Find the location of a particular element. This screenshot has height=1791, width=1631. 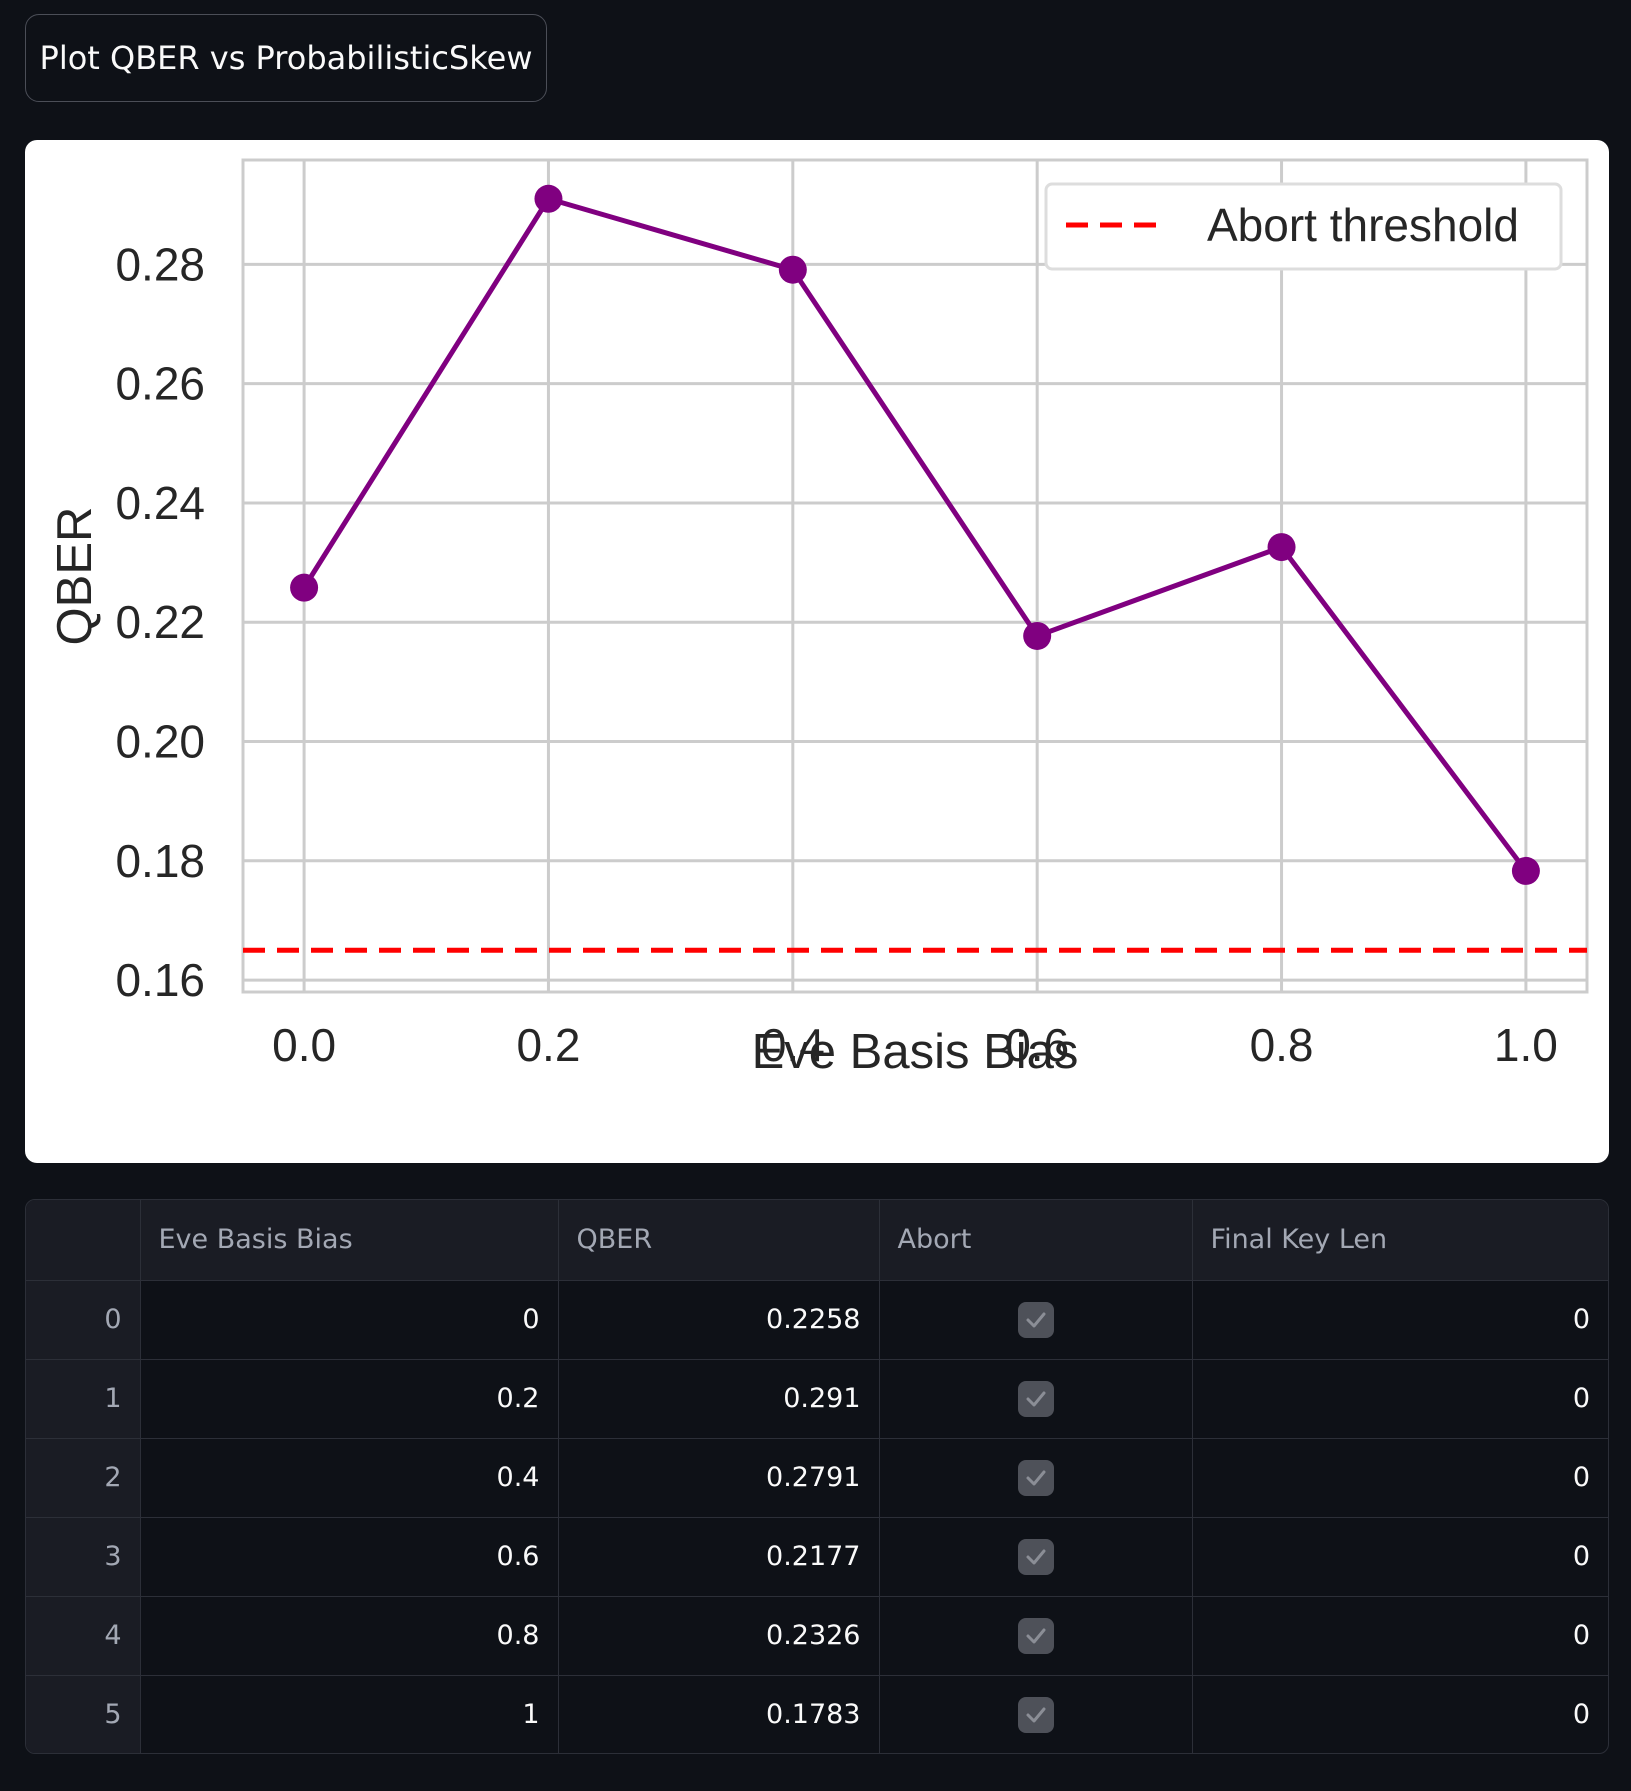

table-row: 5 1 0.1783 0 is located at coordinates (817, 1714).